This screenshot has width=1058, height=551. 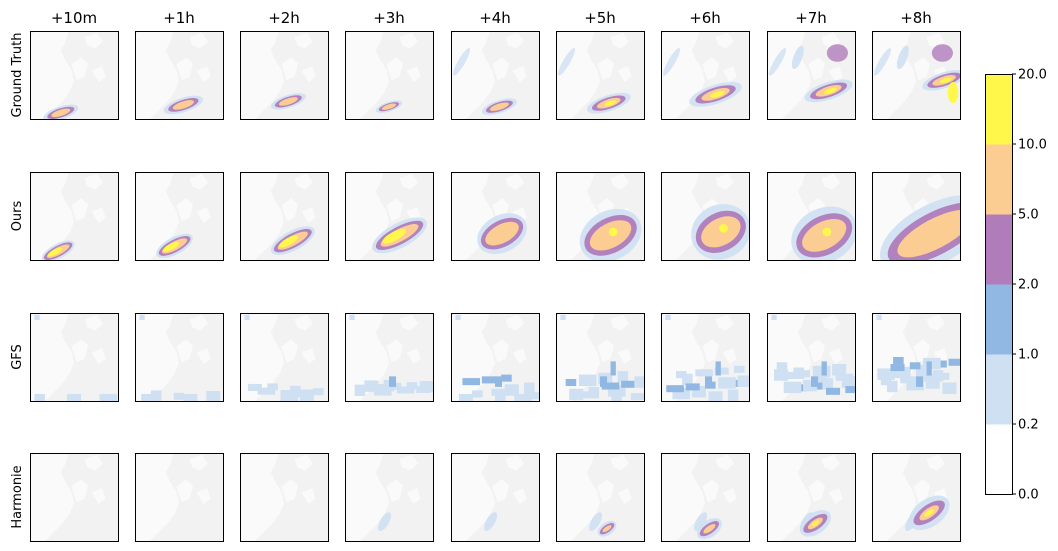 I want to click on colorbar-tick-label: 1.0, so click(x=1028, y=355).